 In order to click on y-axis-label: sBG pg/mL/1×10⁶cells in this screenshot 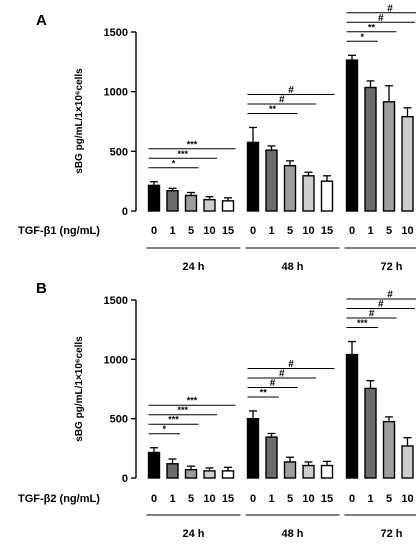, I will do `click(79, 389)`.